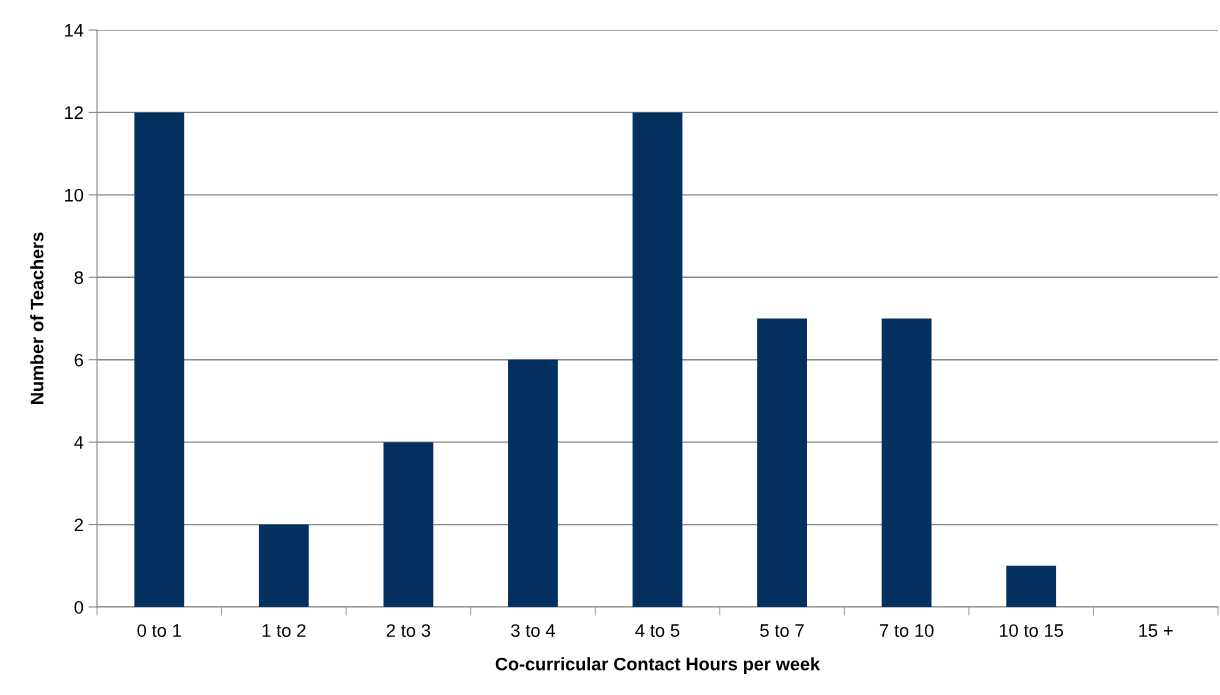 This screenshot has width=1220, height=695. Describe the element at coordinates (74, 30) in the screenshot. I see `y-tick-label: 14` at that location.